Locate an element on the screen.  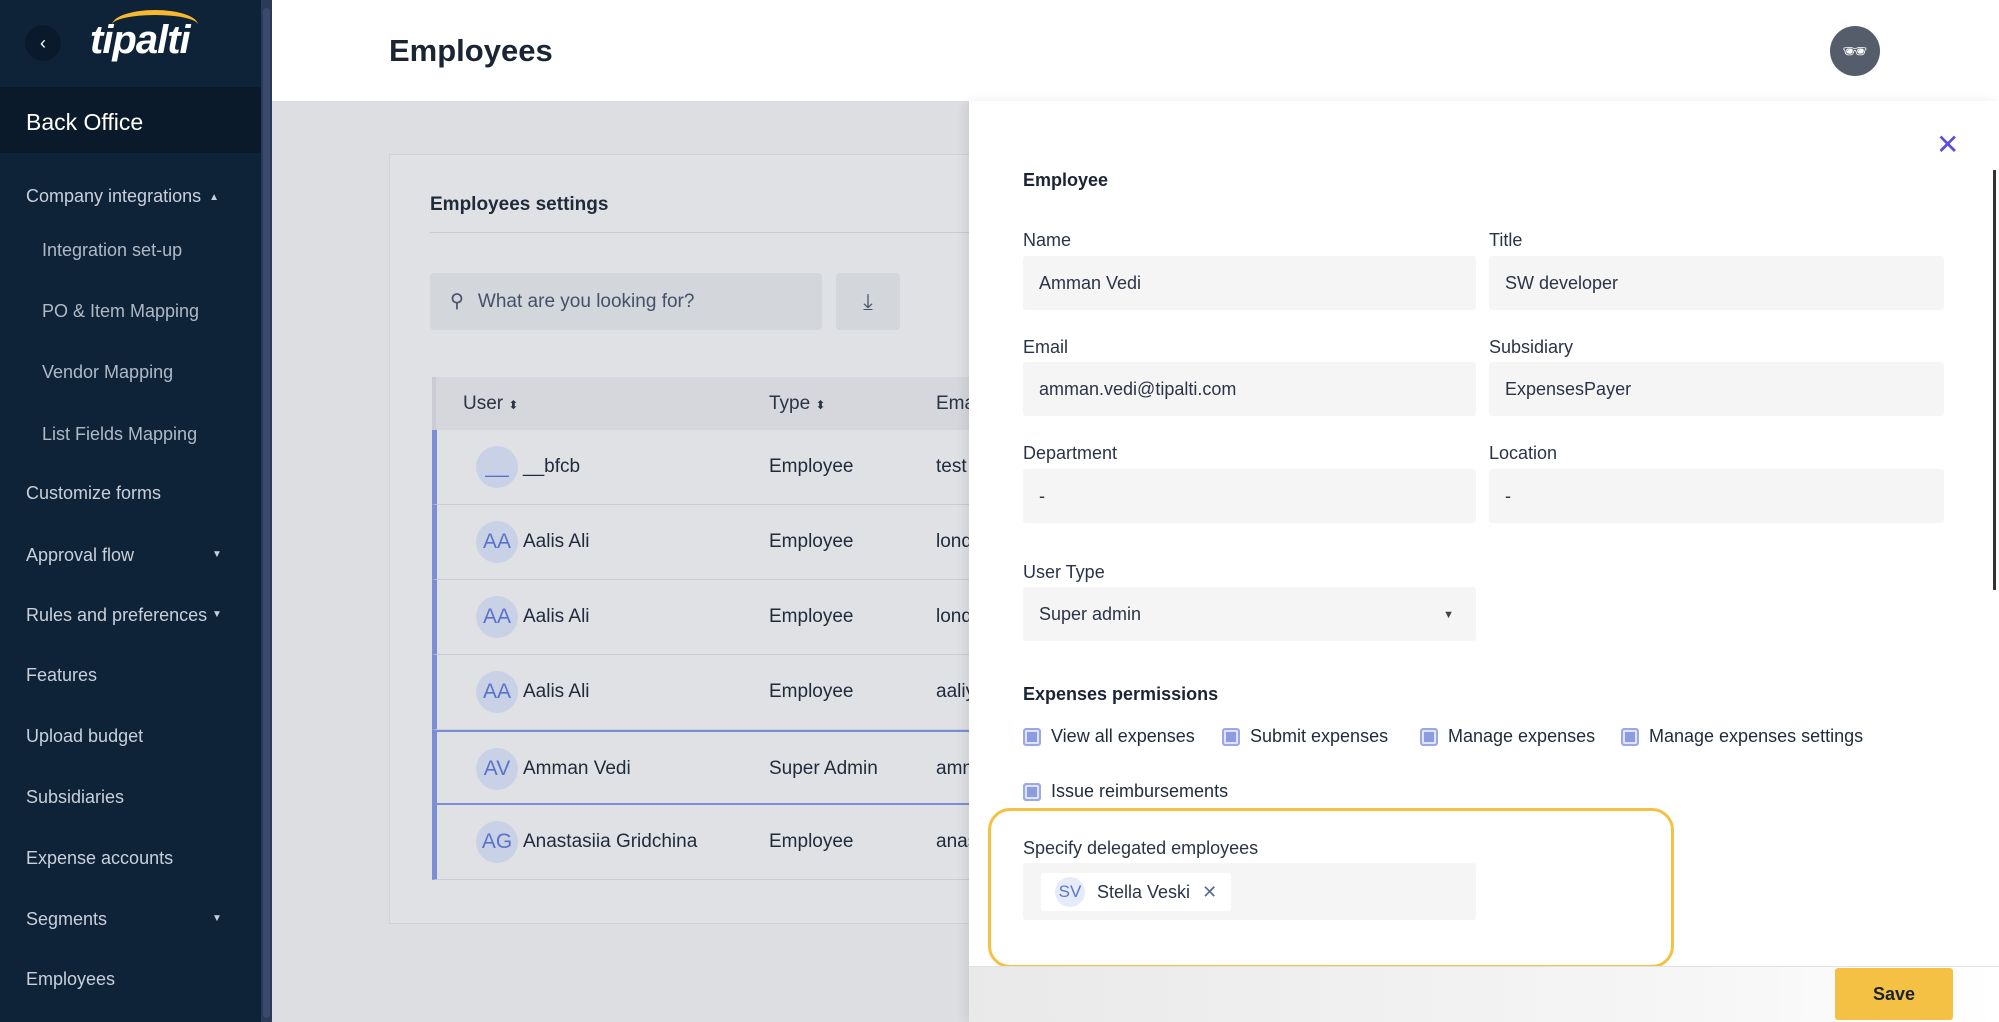
avatar: __ is located at coordinates (497, 467).